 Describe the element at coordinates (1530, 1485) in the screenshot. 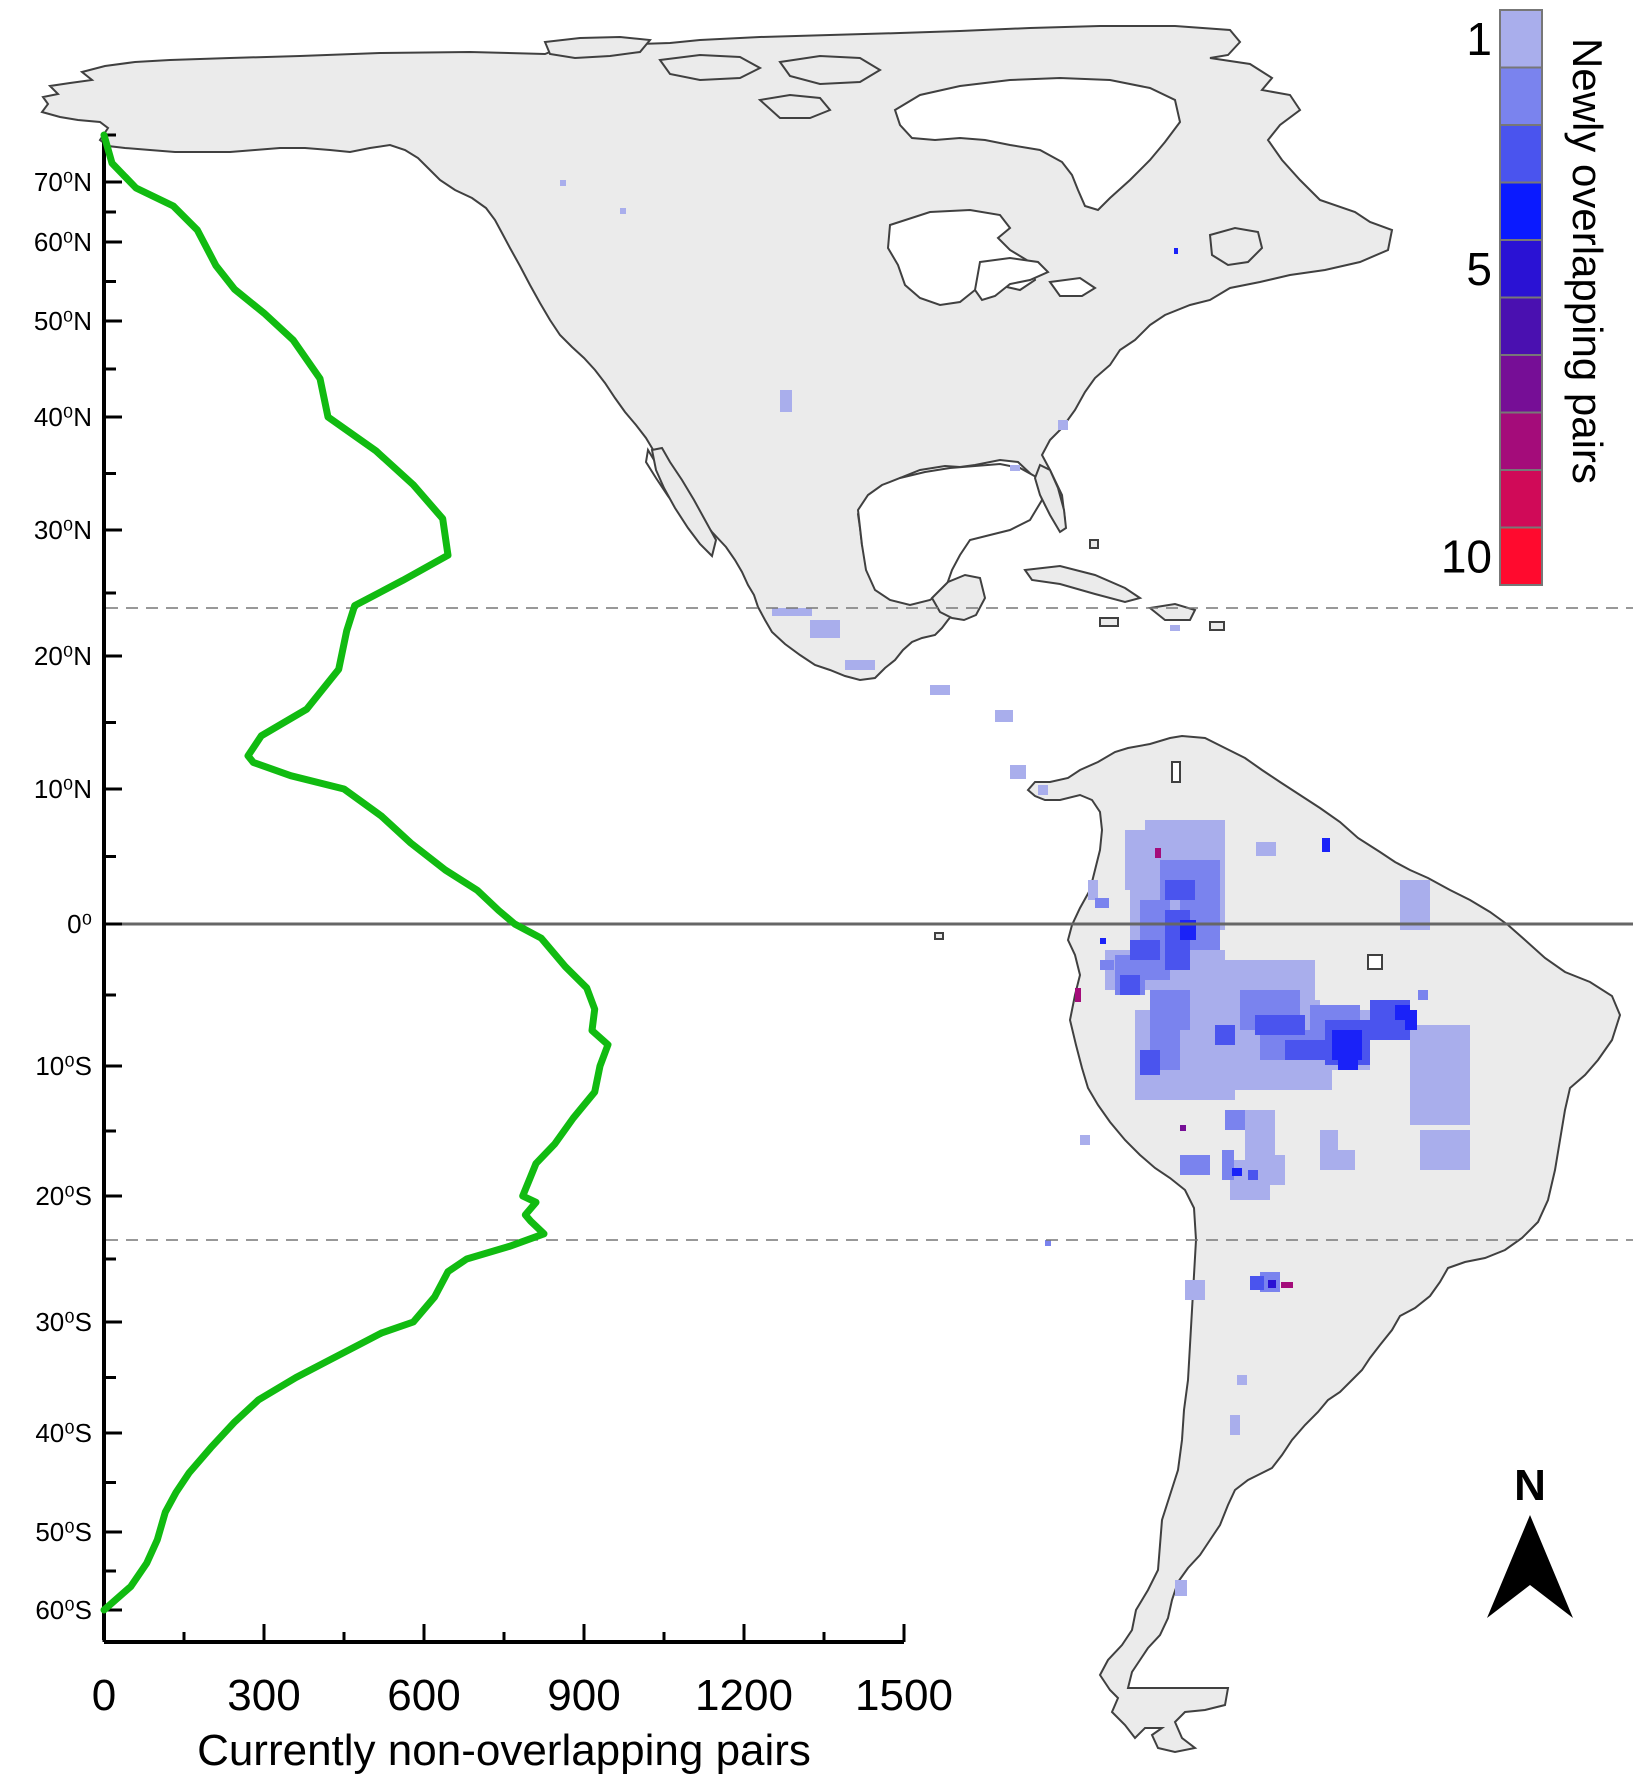

I see `north-label: N` at that location.